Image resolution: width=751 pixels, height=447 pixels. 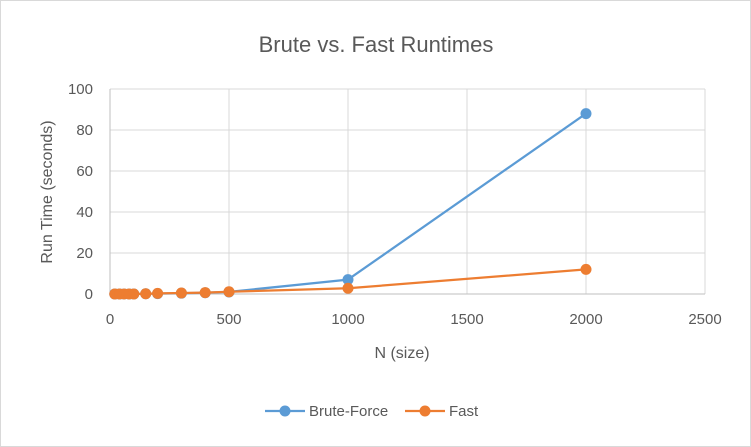 I want to click on y-axis-title: Run Time (seconds), so click(x=47, y=191).